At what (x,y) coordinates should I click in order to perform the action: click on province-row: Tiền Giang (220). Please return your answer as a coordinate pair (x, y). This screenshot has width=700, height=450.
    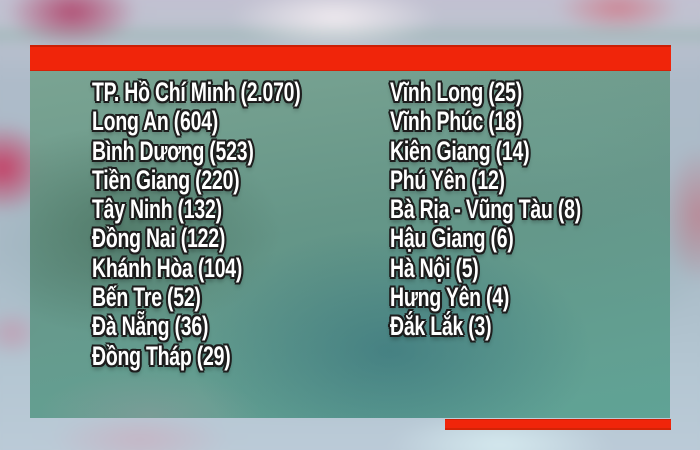
    Looking at the image, I should click on (166, 179).